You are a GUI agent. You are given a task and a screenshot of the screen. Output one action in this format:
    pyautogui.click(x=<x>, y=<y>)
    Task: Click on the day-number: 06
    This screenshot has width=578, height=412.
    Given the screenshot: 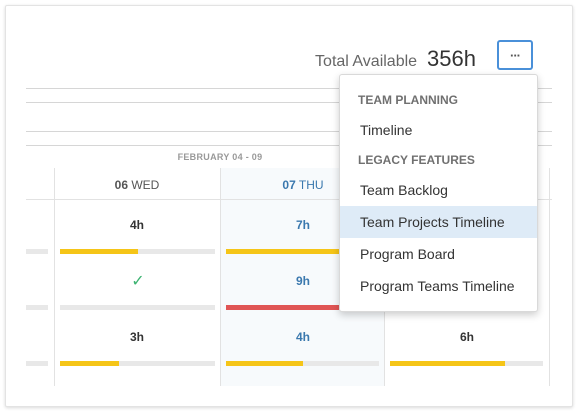 What is the action you would take?
    pyautogui.click(x=121, y=185)
    